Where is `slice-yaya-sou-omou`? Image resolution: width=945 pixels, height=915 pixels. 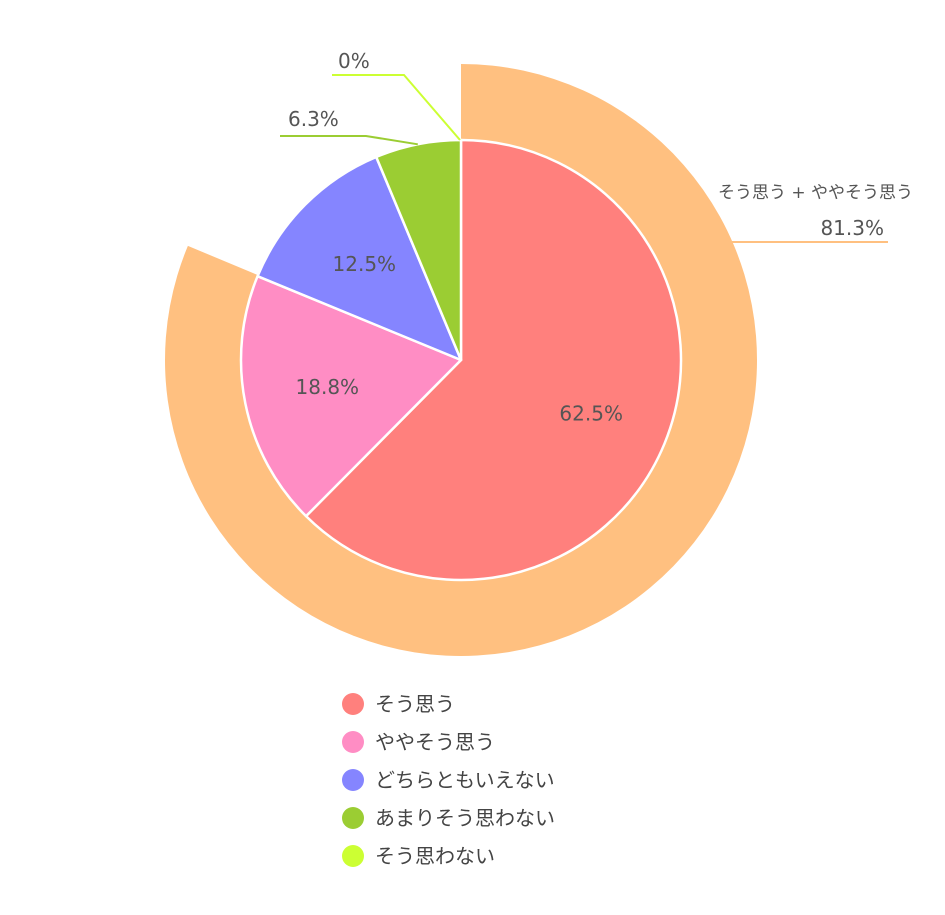
slice-yaya-sou-omou is located at coordinates (351, 396).